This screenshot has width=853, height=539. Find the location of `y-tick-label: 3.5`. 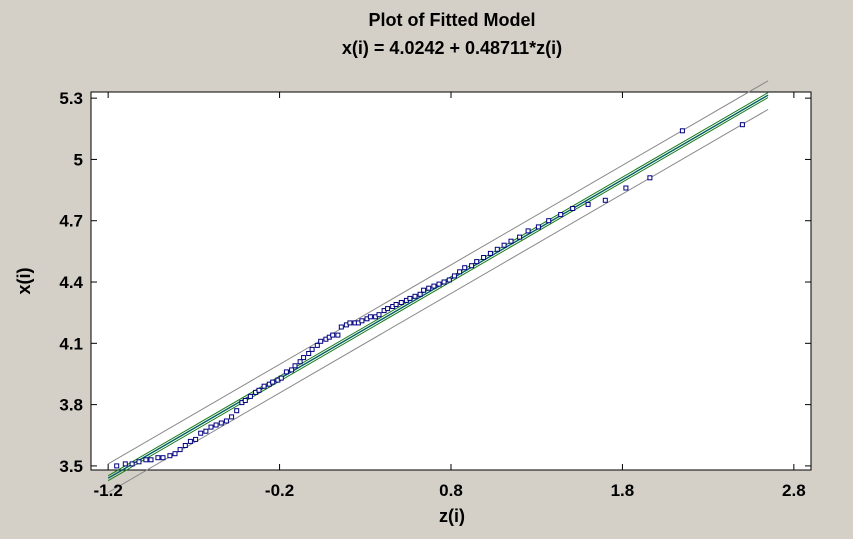

y-tick-label: 3.5 is located at coordinates (71, 466).